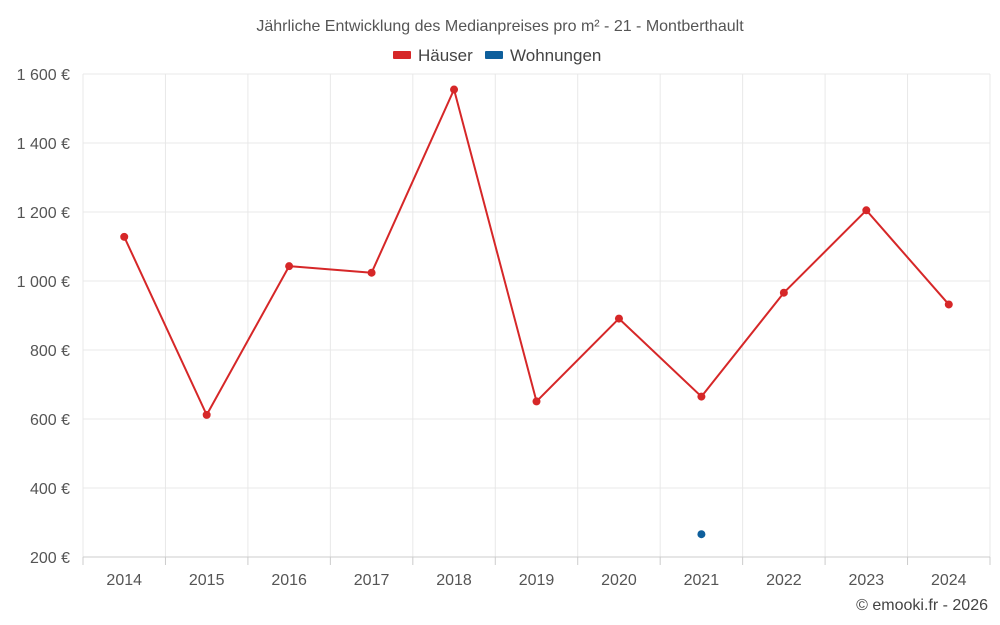  I want to click on x-tick-label: 2017, so click(372, 580).